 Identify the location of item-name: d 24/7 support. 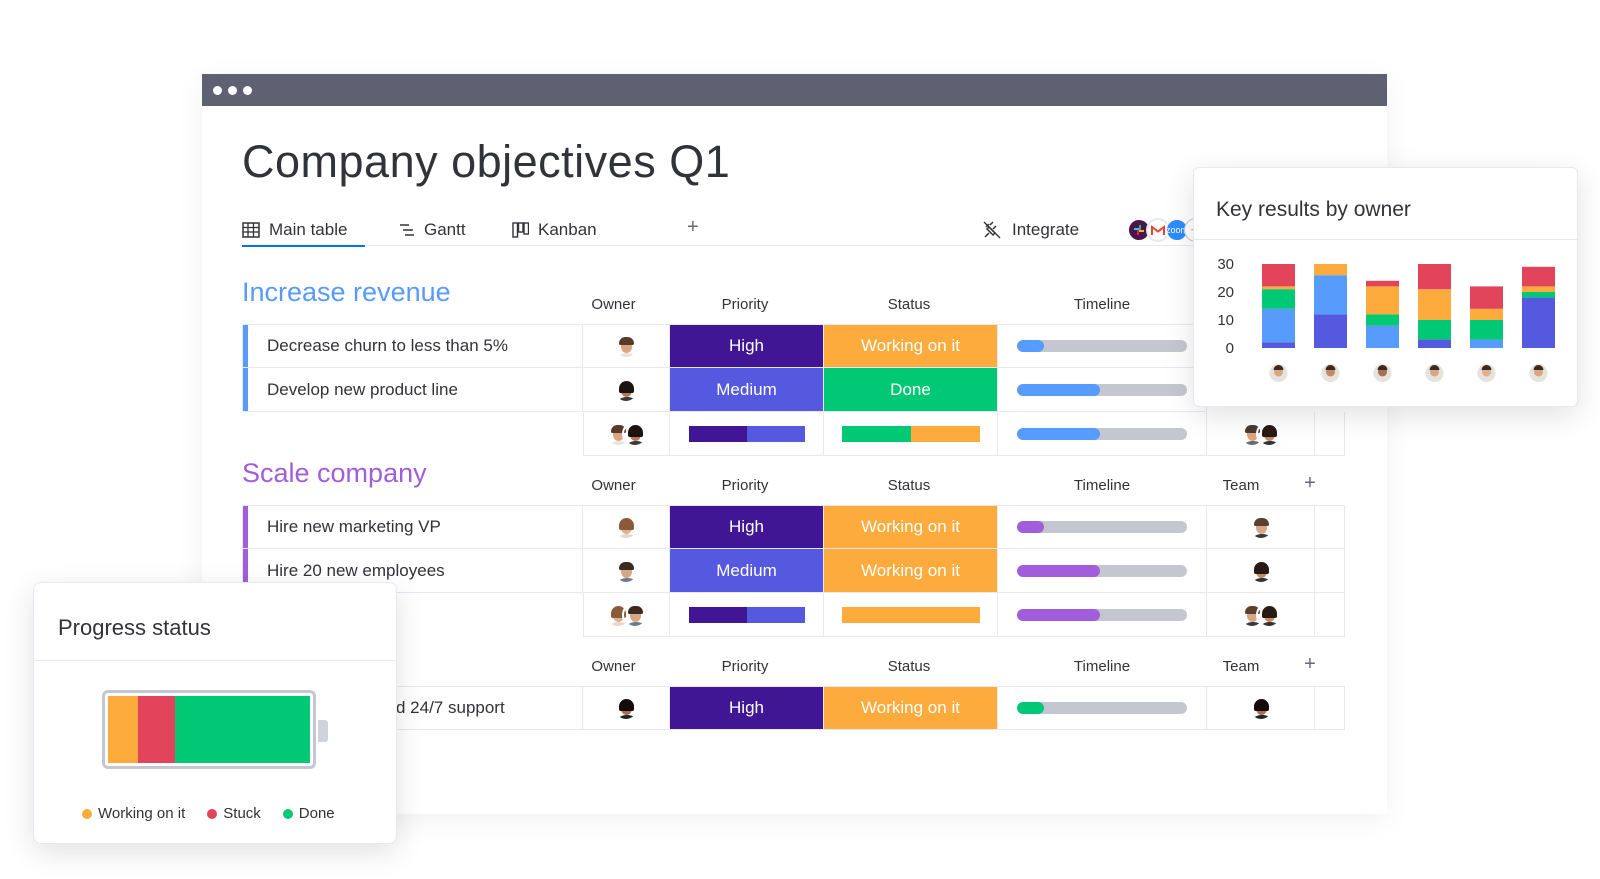
(412, 708).